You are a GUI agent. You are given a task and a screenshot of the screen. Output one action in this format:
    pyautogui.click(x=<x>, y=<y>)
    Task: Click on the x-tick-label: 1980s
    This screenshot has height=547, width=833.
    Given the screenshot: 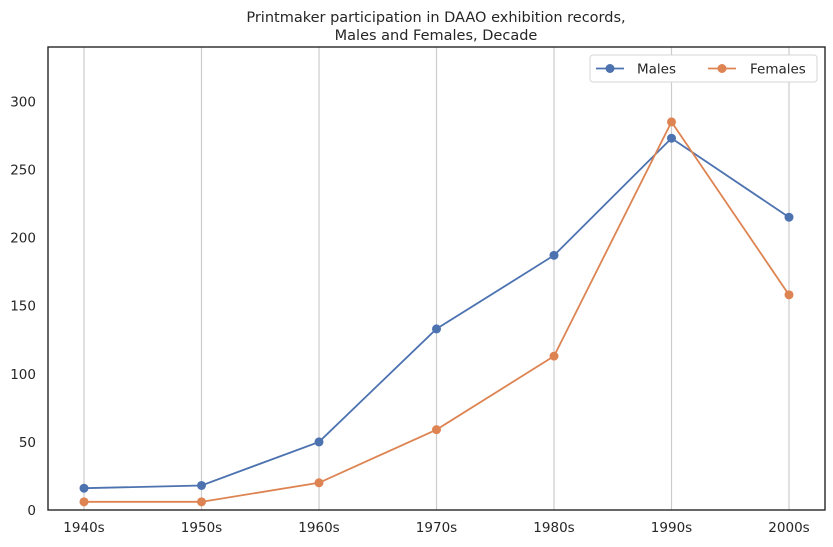 What is the action you would take?
    pyautogui.click(x=553, y=528)
    